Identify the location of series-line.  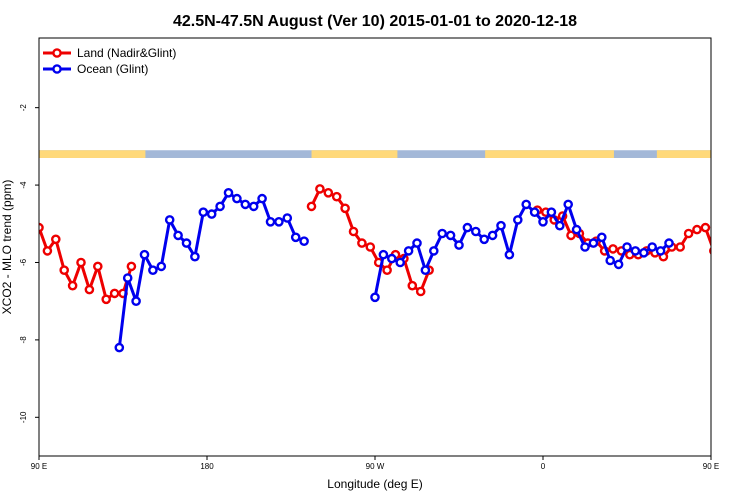
(370, 240).